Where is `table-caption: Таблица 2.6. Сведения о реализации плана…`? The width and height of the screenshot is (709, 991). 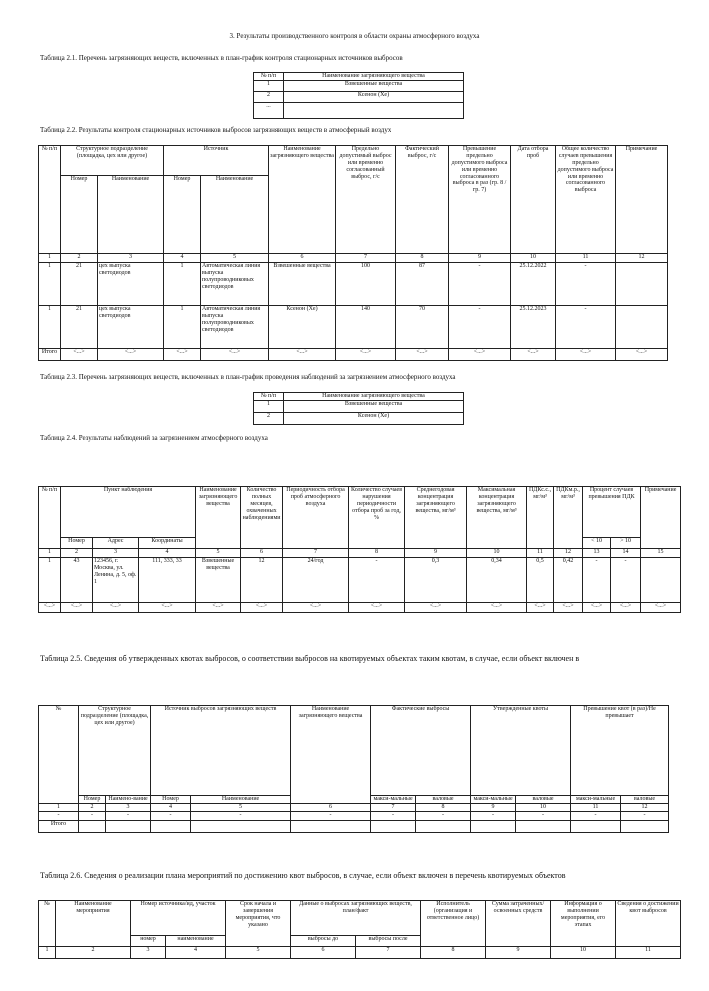 table-caption: Таблица 2.6. Сведения о реализации плана… is located at coordinates (303, 875).